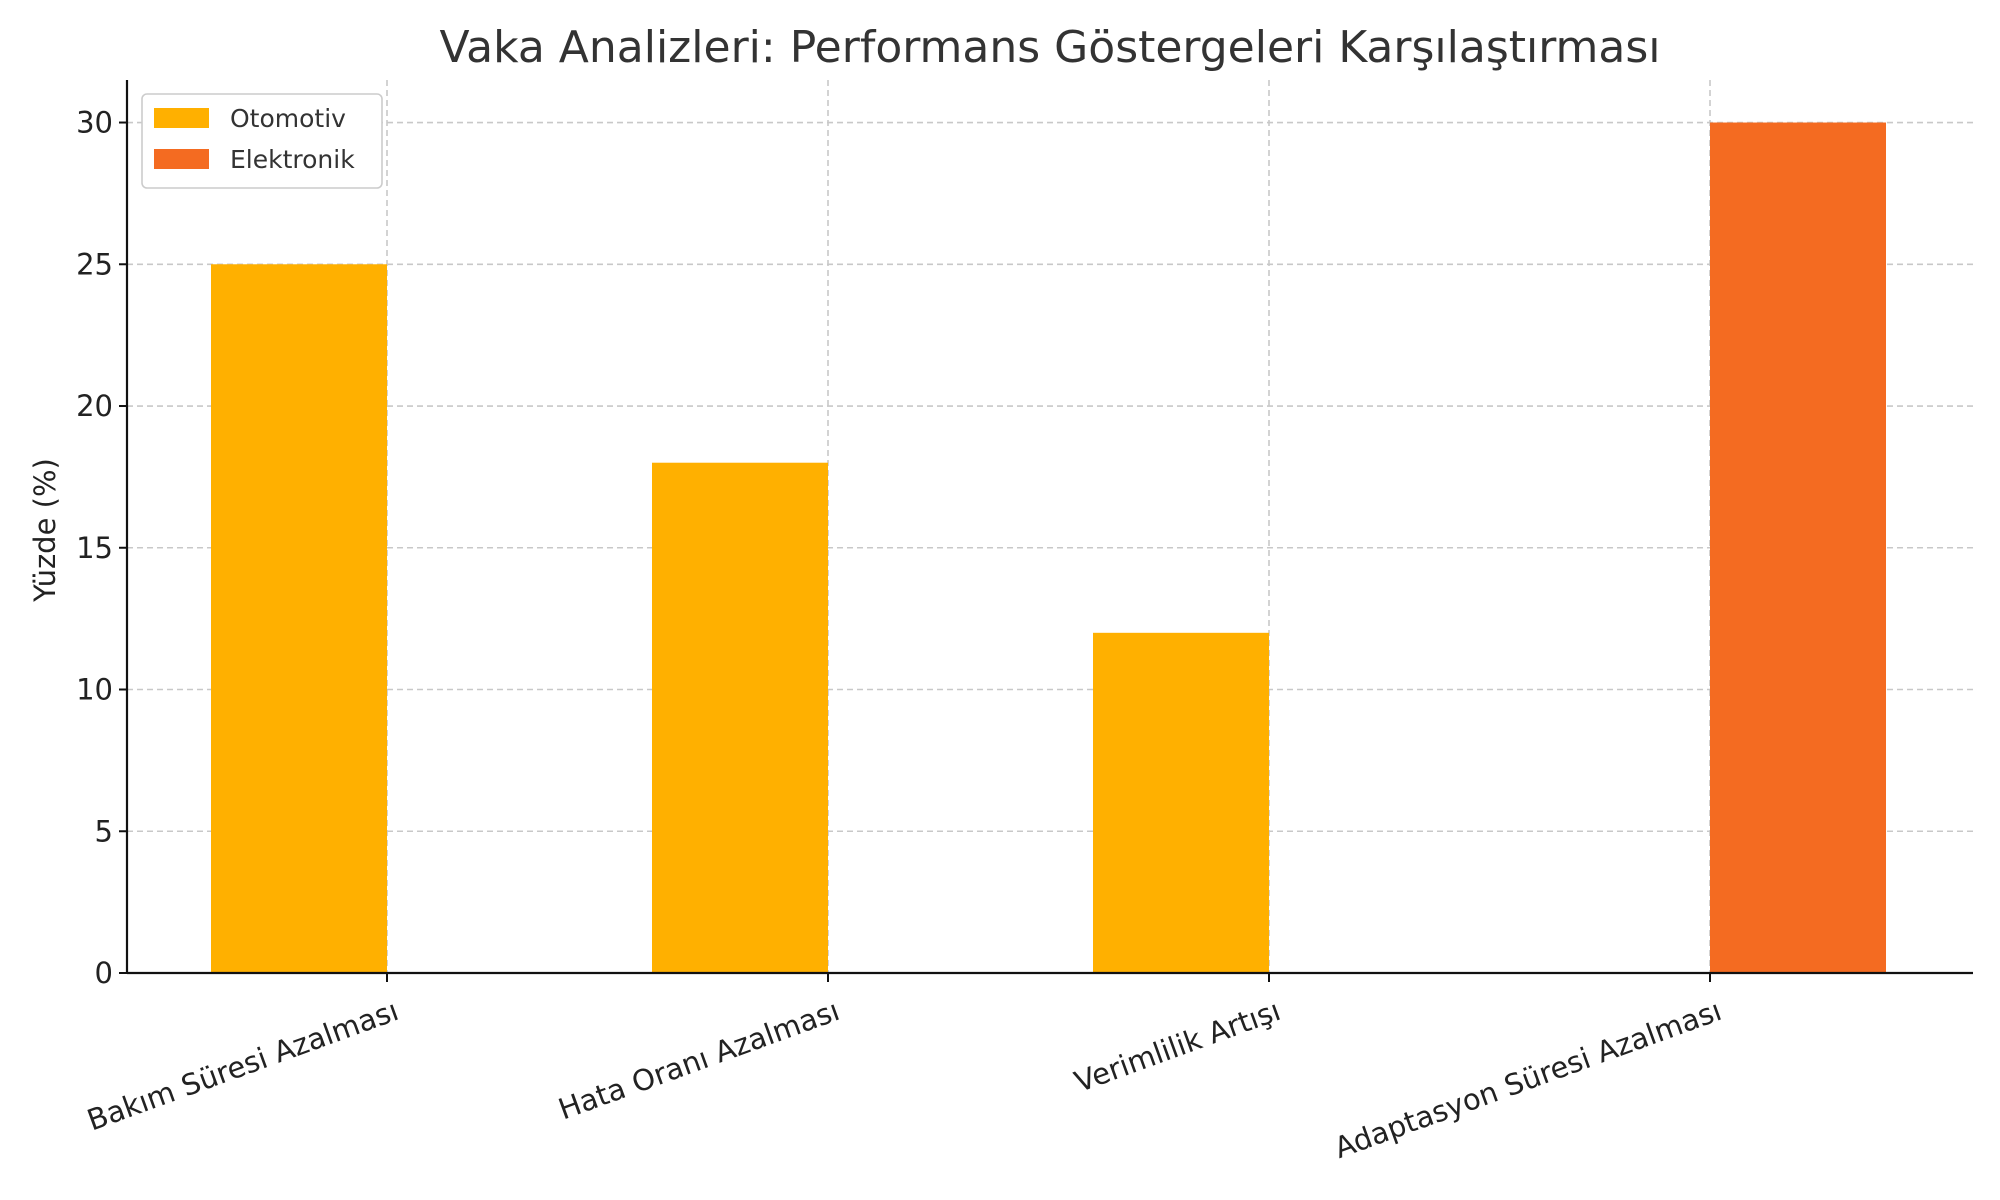 The height and width of the screenshot is (1200, 2000). What do you see at coordinates (1177, 1046) in the screenshot?
I see `x-tick-label: Verimlilik Artışı` at bounding box center [1177, 1046].